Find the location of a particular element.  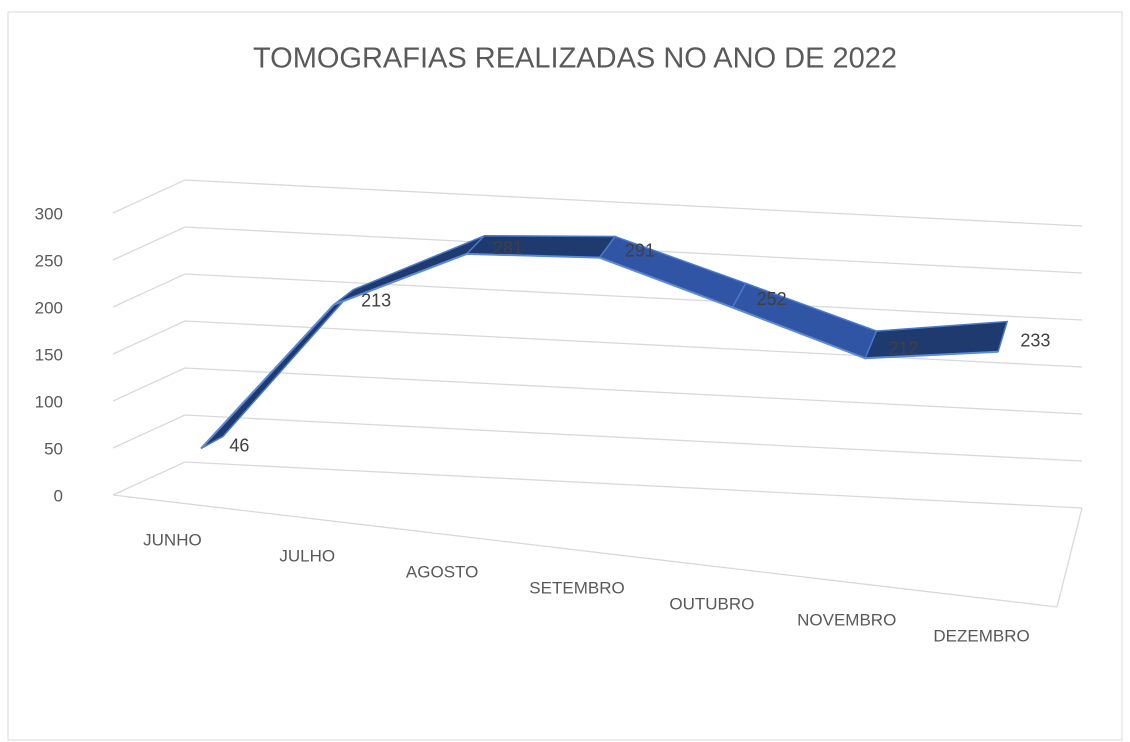

data-label: 291 is located at coordinates (640, 251).